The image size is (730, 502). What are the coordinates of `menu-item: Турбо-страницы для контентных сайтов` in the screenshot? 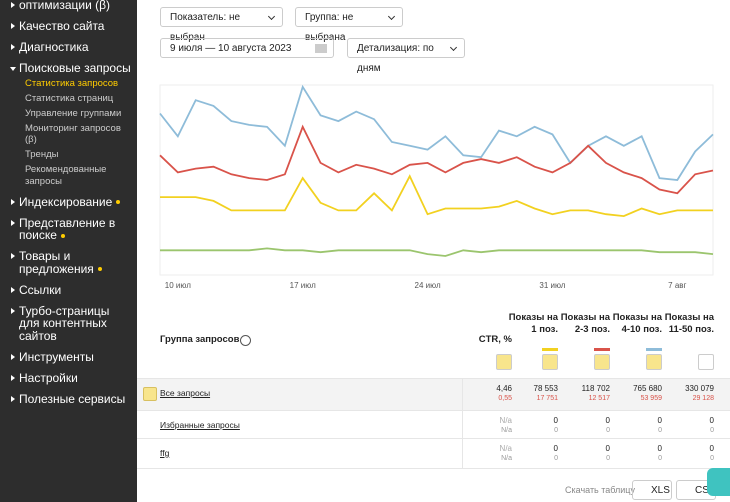 It's located at (68, 323).